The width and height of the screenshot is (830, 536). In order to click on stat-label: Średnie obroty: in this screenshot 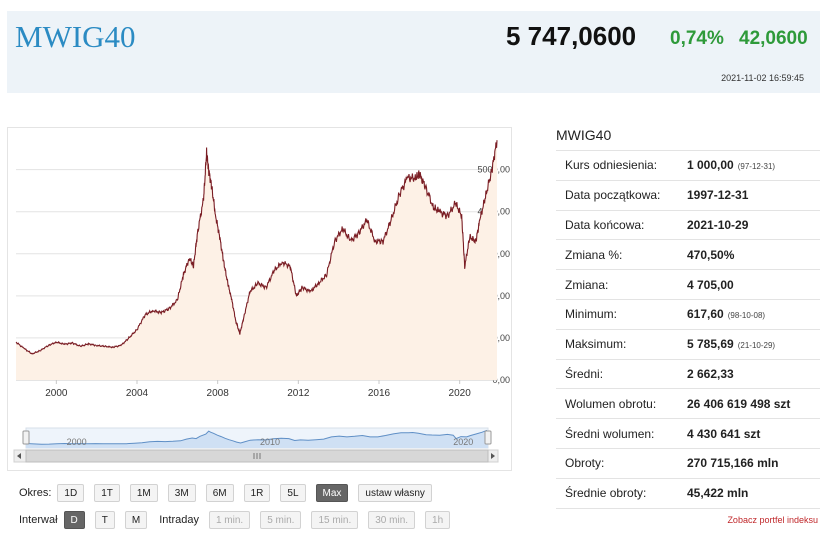, I will do `click(606, 493)`.